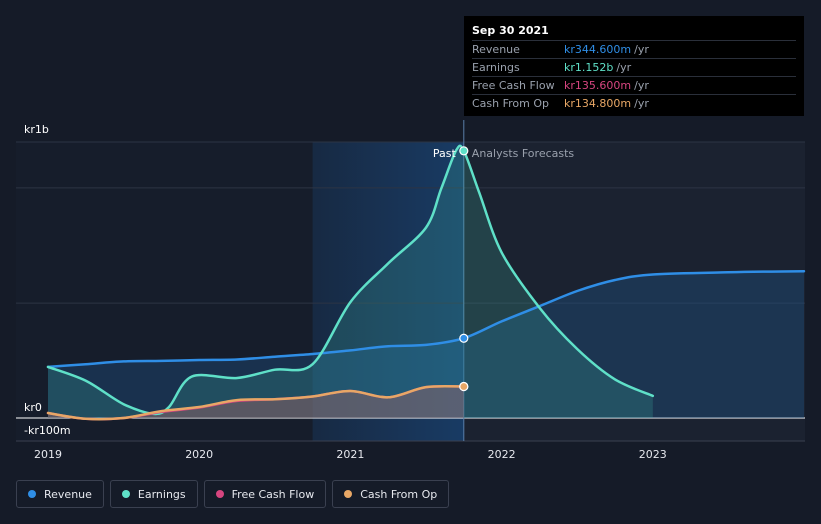  I want to click on tooltip-row: Free Cash Flow kr135.600m/yr, so click(634, 85).